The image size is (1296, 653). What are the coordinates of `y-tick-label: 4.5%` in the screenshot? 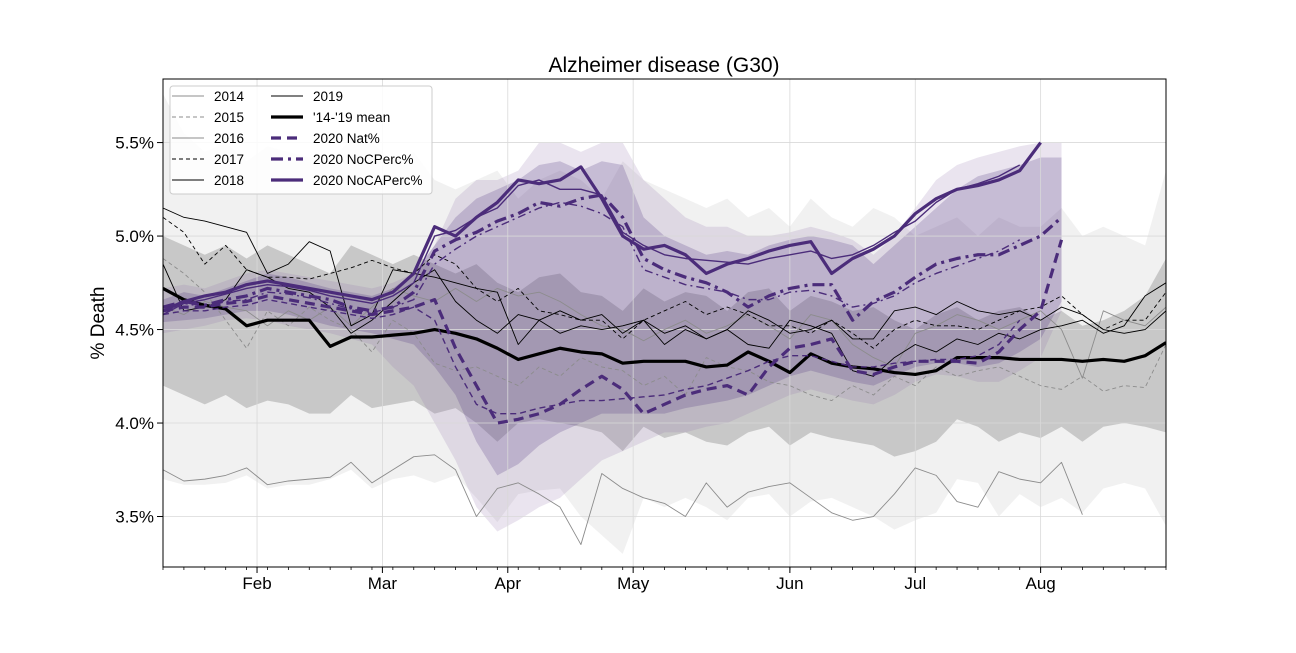 It's located at (134, 330).